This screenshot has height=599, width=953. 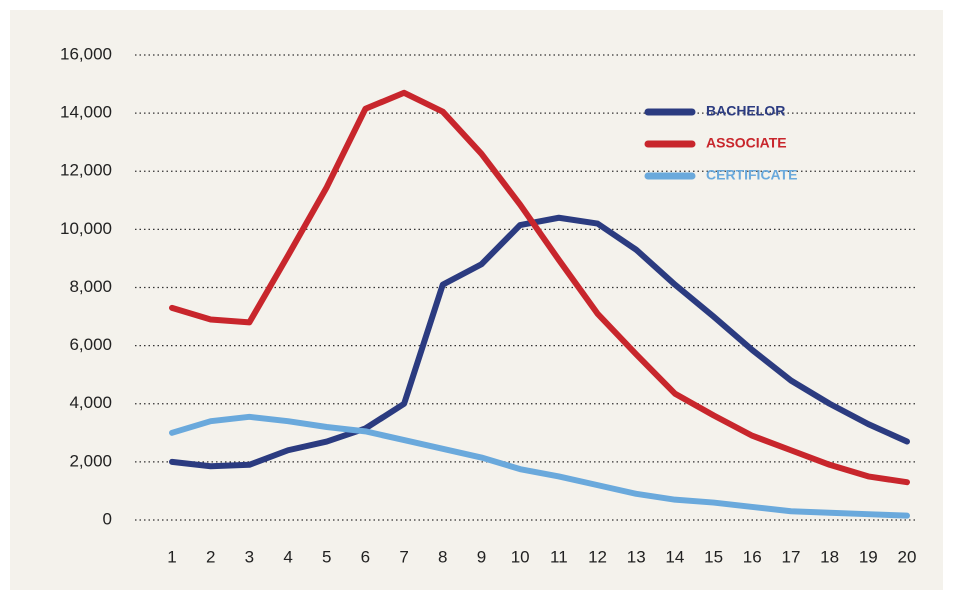 What do you see at coordinates (713, 556) in the screenshot?
I see `x-tick-label: 15` at bounding box center [713, 556].